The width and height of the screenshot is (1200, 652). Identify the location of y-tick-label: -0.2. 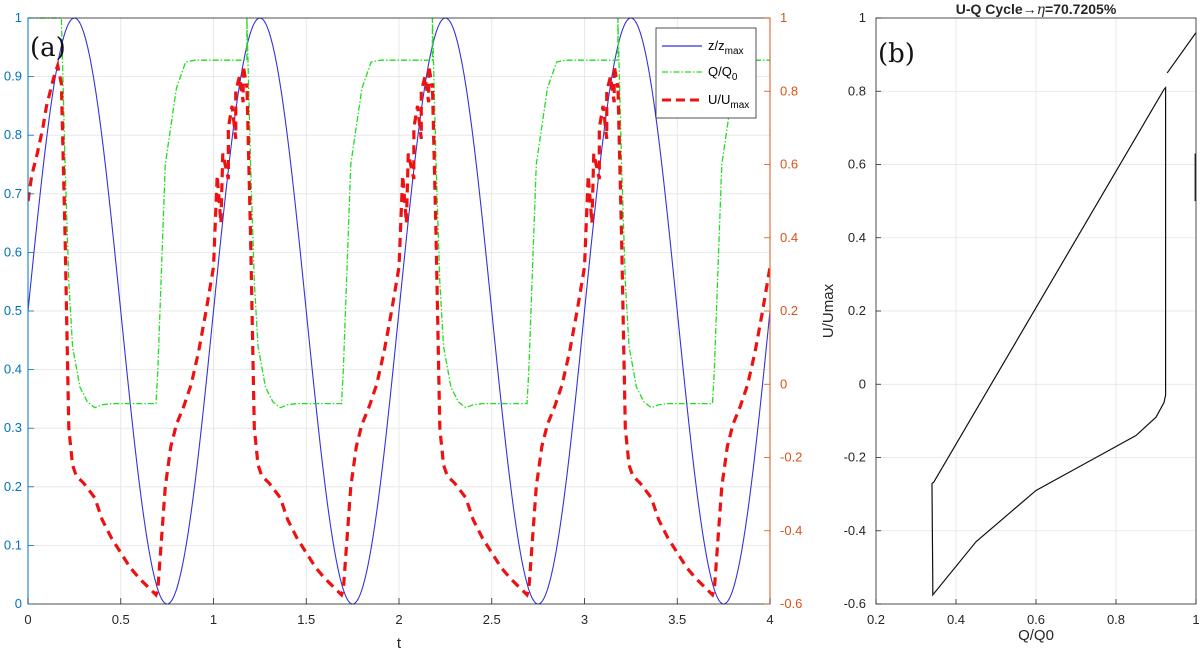
(855, 457).